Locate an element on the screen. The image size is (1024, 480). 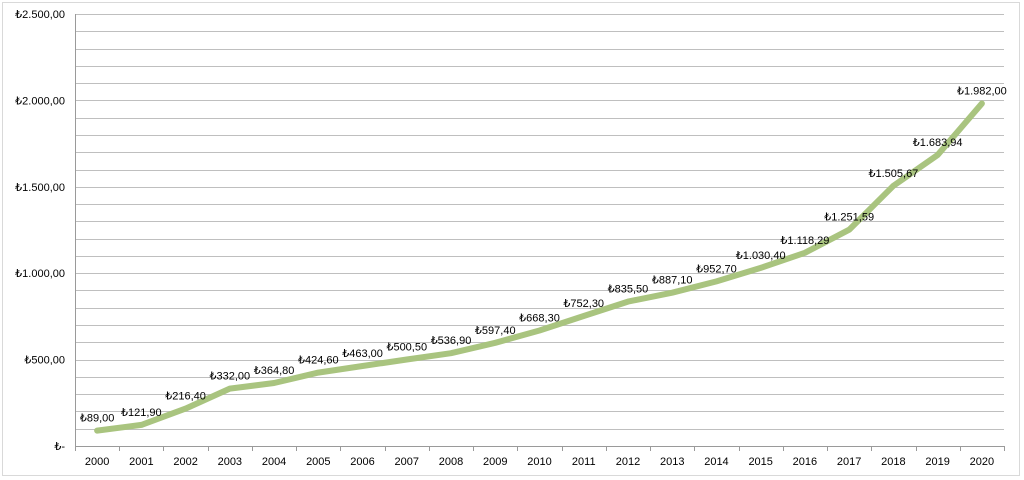
data-label: ₺835,50 is located at coordinates (628, 290).